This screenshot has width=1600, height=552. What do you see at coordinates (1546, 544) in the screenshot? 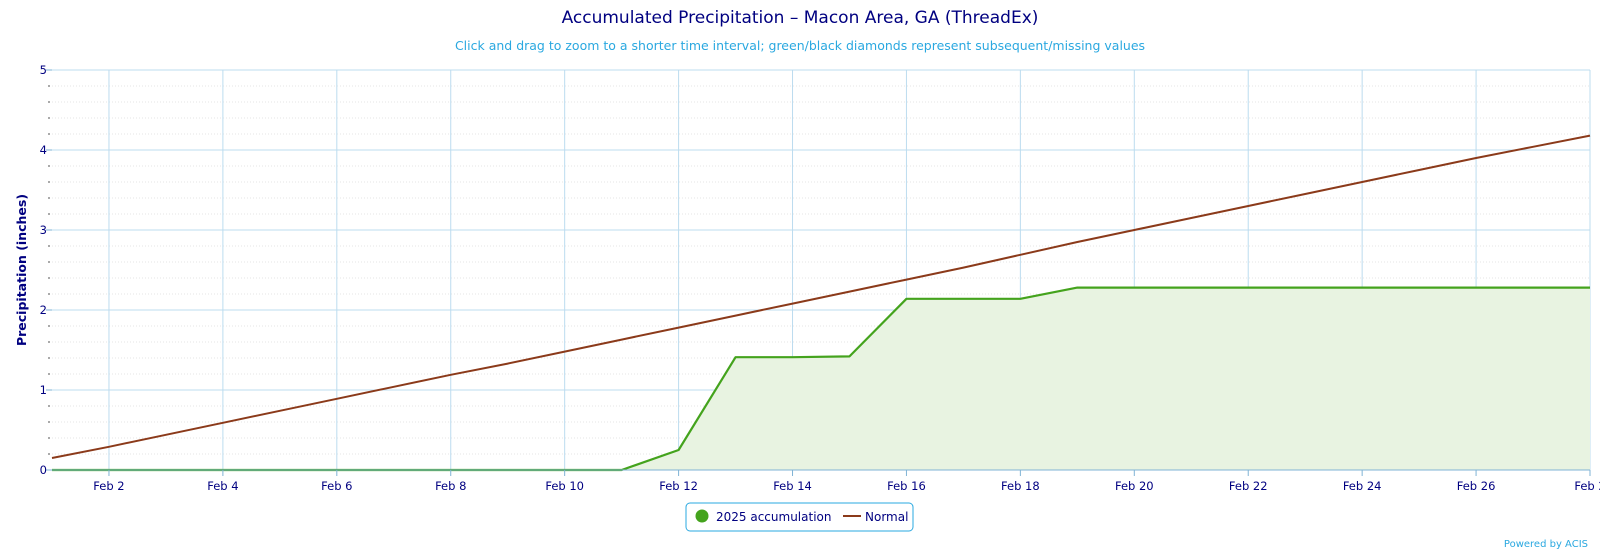
I see `credit-link: Powered by ACIS` at bounding box center [1546, 544].